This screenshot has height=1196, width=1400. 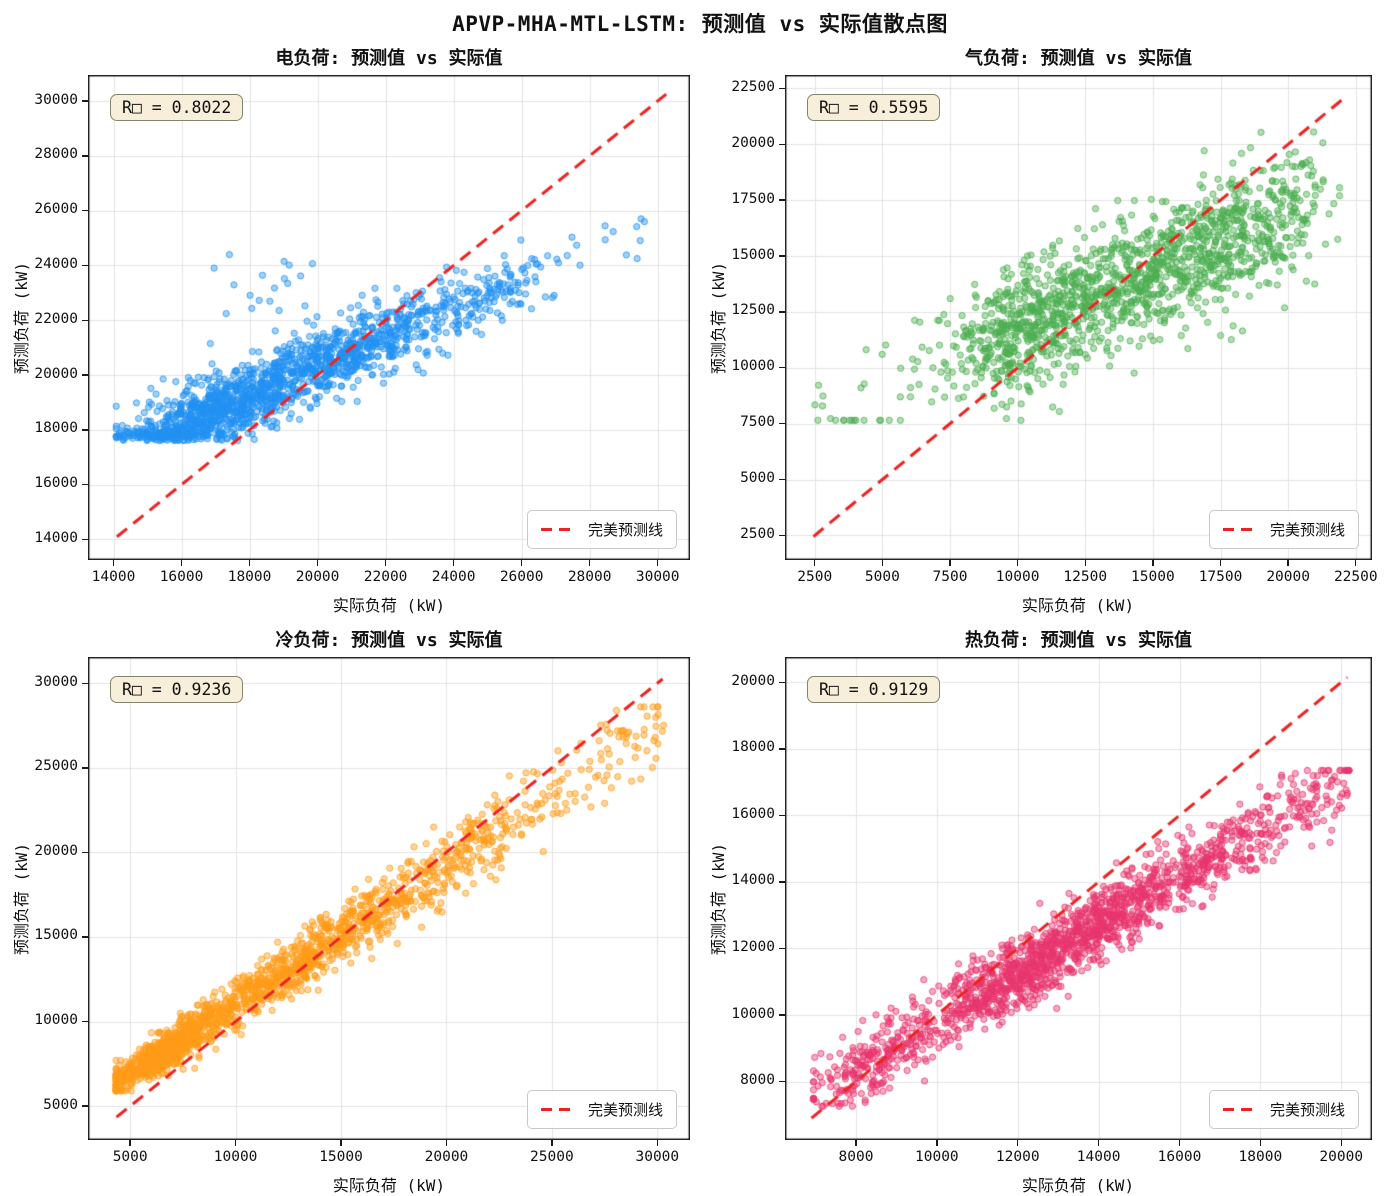 What do you see at coordinates (753, 1013) in the screenshot?
I see `y-tick-label: 10000` at bounding box center [753, 1013].